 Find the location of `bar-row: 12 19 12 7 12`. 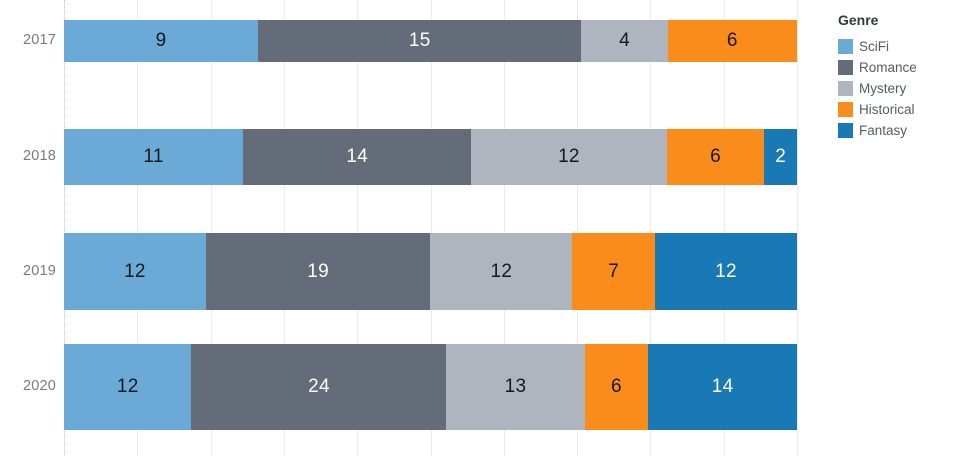

bar-row: 12 19 12 7 12 is located at coordinates (430, 271).